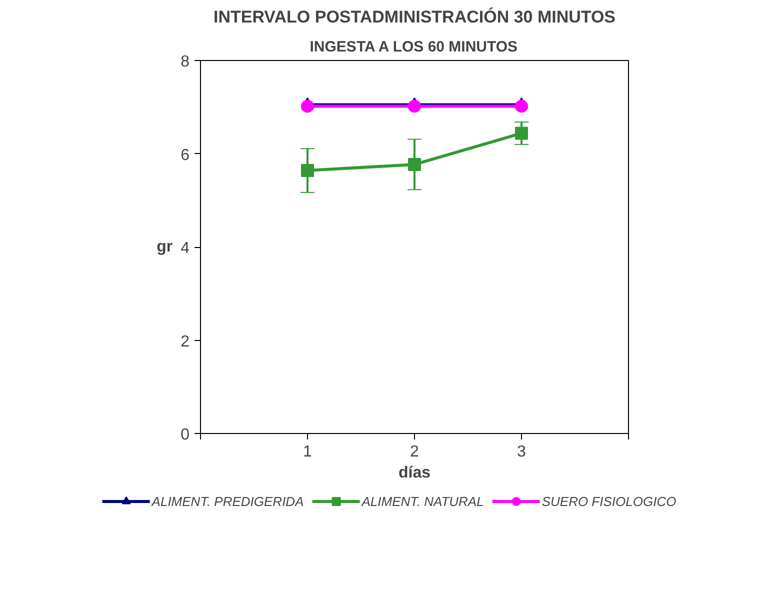 This screenshot has height=600, width=782. What do you see at coordinates (228, 501) in the screenshot?
I see `legend-label: ALIMENT. PREDIGERIDA` at bounding box center [228, 501].